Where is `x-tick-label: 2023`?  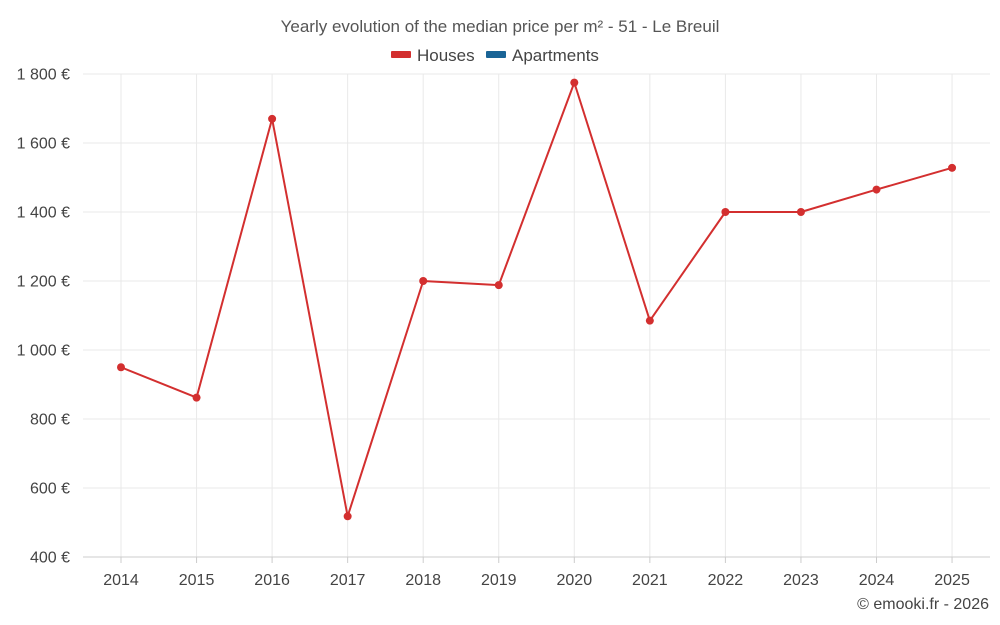
x-tick-label: 2023 is located at coordinates (801, 580).